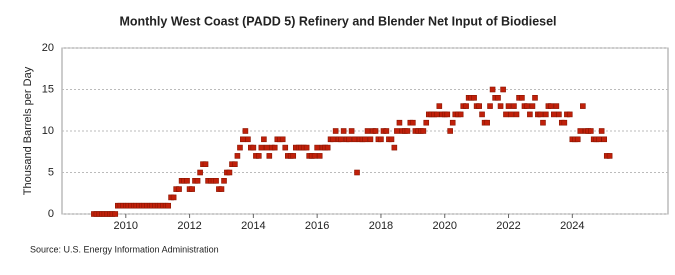 Image resolution: width=675 pixels, height=275 pixels. What do you see at coordinates (572, 226) in the screenshot?
I see `x-tick-label: 2024` at bounding box center [572, 226].